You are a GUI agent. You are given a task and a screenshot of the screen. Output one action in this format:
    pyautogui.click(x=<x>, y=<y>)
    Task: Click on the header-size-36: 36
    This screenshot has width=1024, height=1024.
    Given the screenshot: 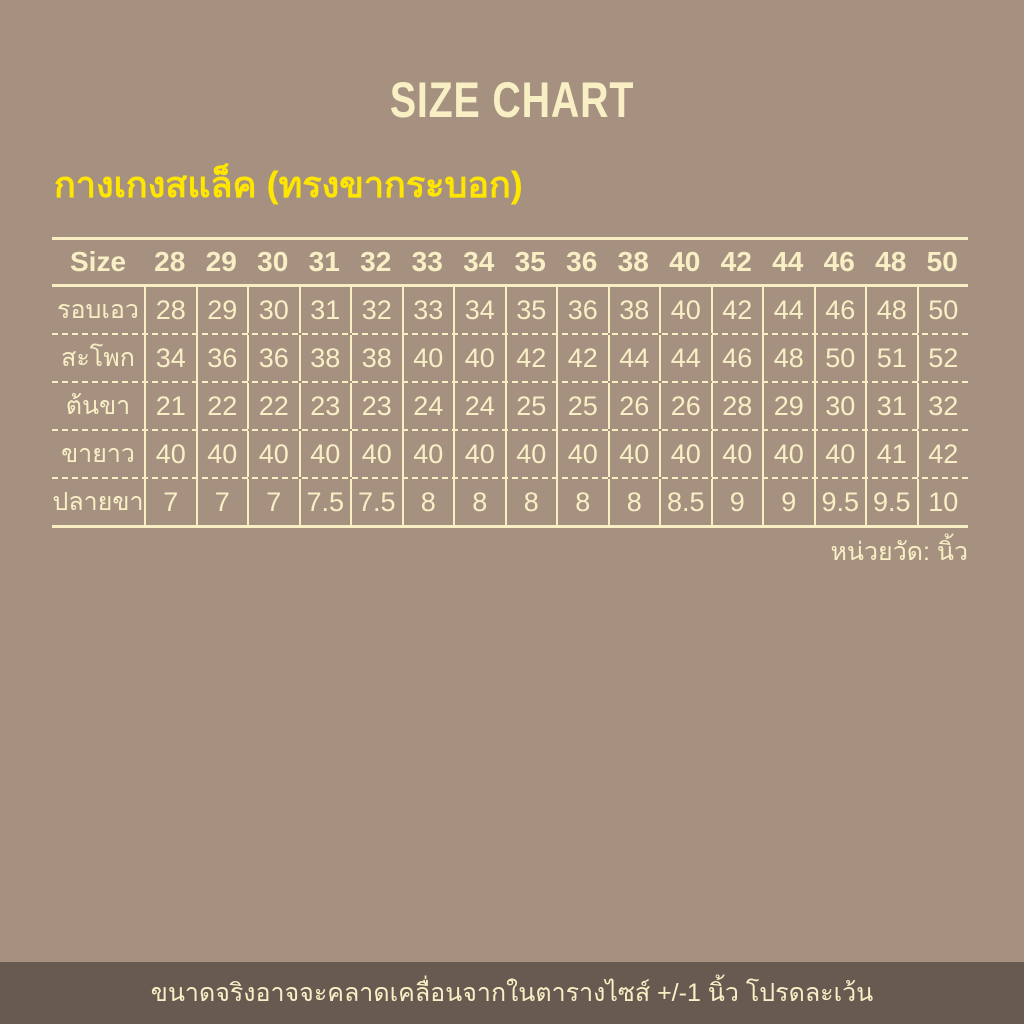 What is the action you would take?
    pyautogui.click(x=582, y=261)
    